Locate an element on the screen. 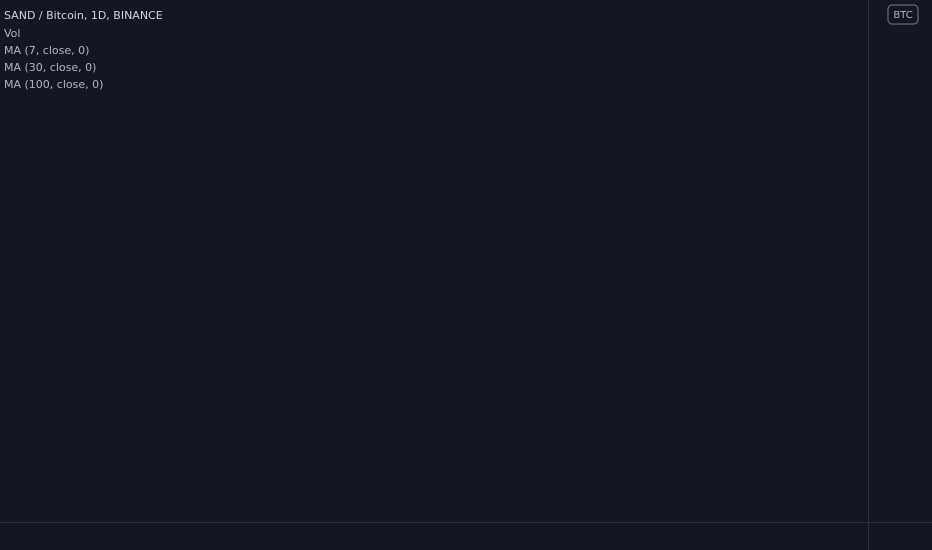 Image resolution: width=932 pixels, height=550 pixels. indicator-label: MA (7, close, 0) is located at coordinates (46, 50).